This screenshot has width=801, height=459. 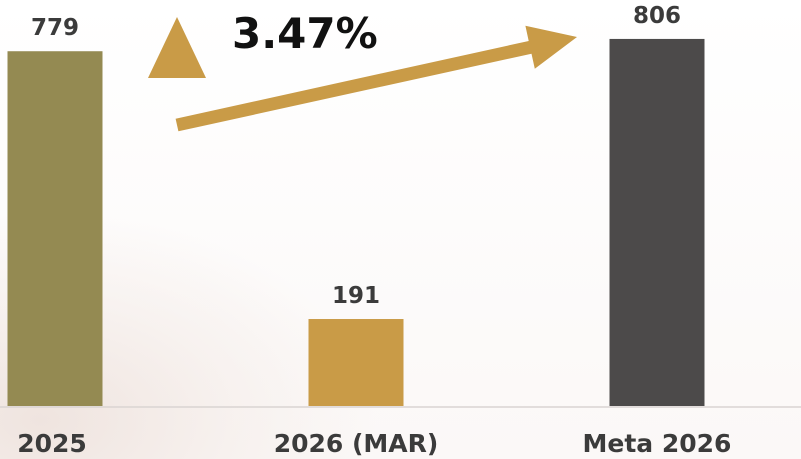 What do you see at coordinates (356, 296) in the screenshot?
I see `value-label-1: 191` at bounding box center [356, 296].